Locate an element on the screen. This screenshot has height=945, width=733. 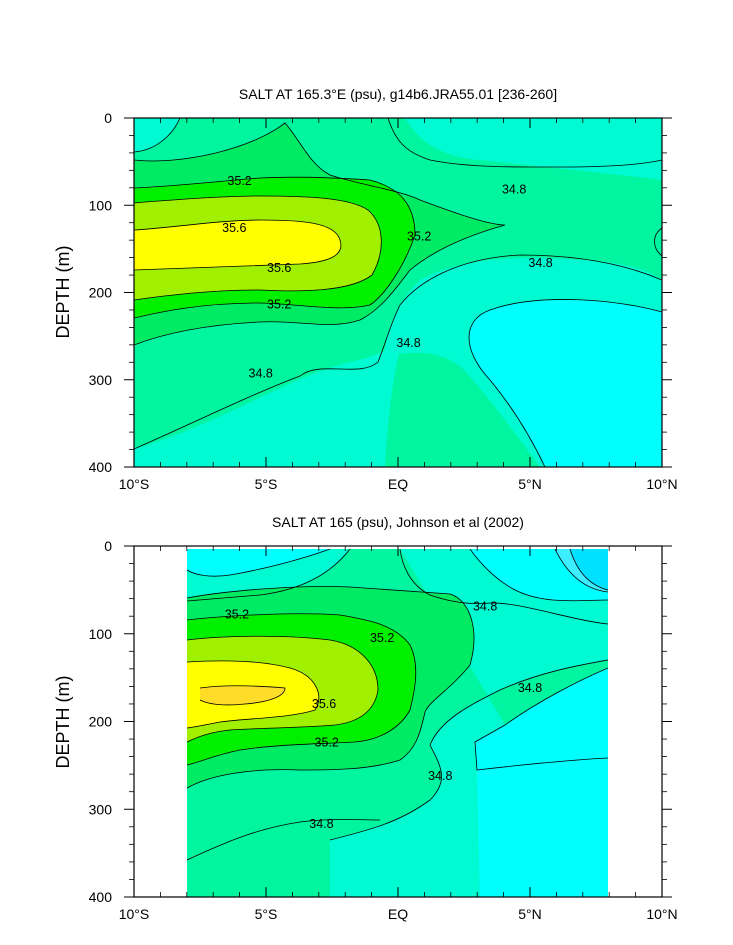
p1-band-34-6-34-8-upper is located at coordinates (525, 149).